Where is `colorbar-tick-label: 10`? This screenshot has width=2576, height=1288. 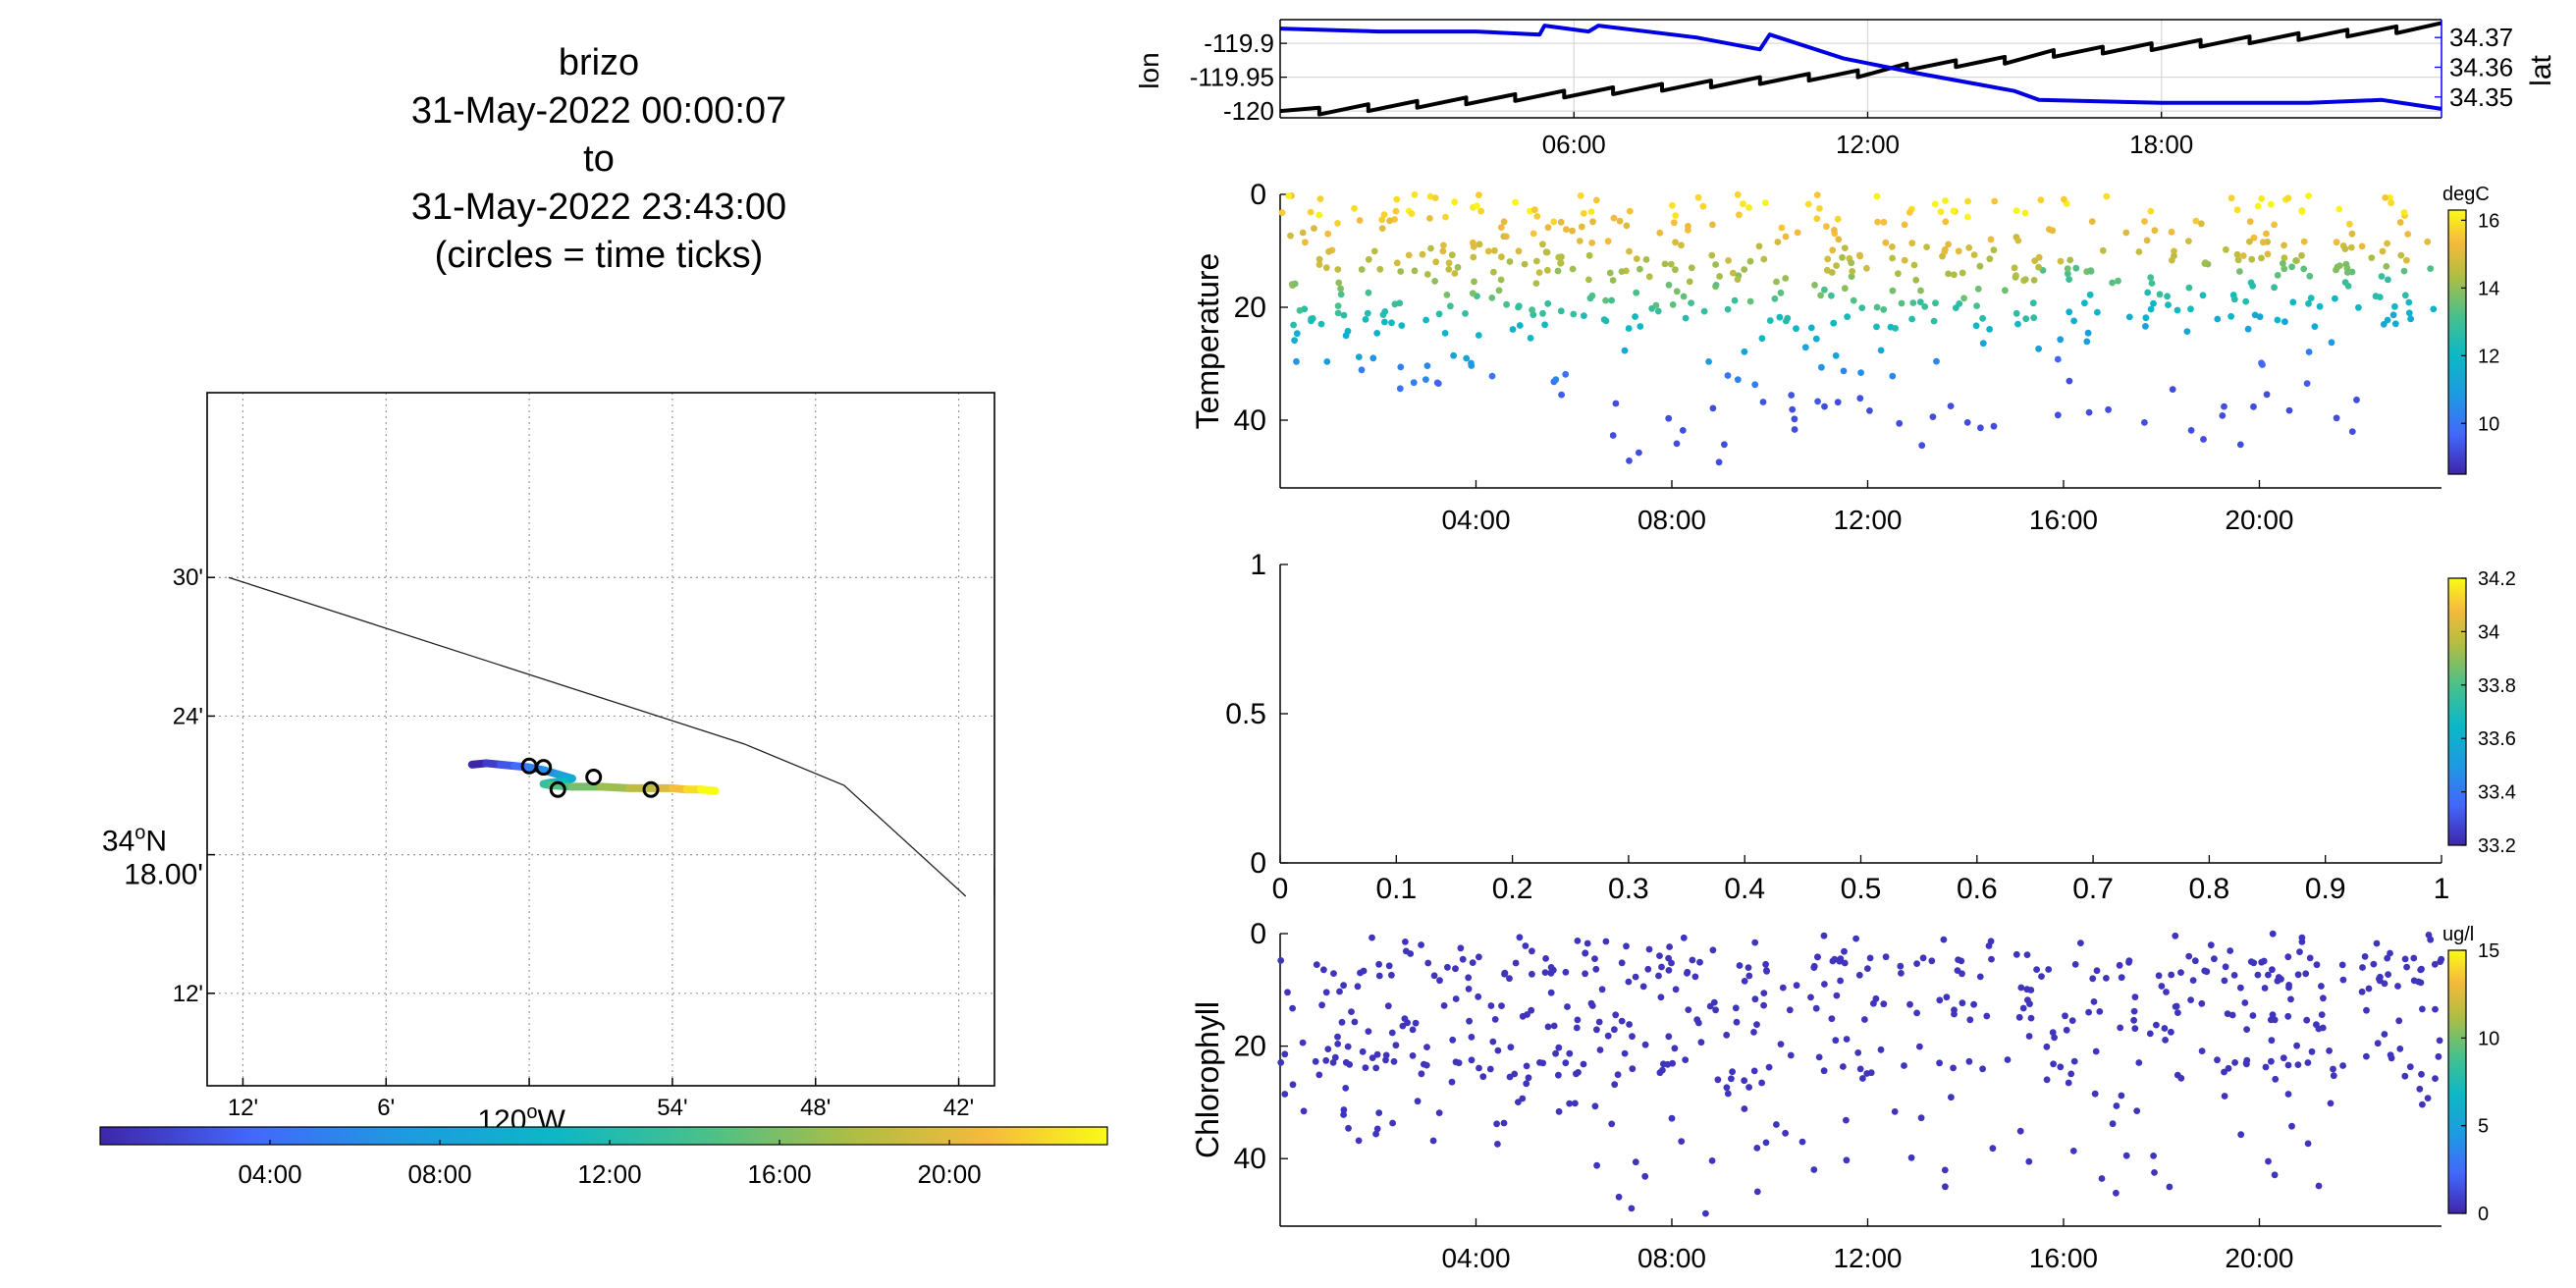 colorbar-tick-label: 10 is located at coordinates (2488, 1038).